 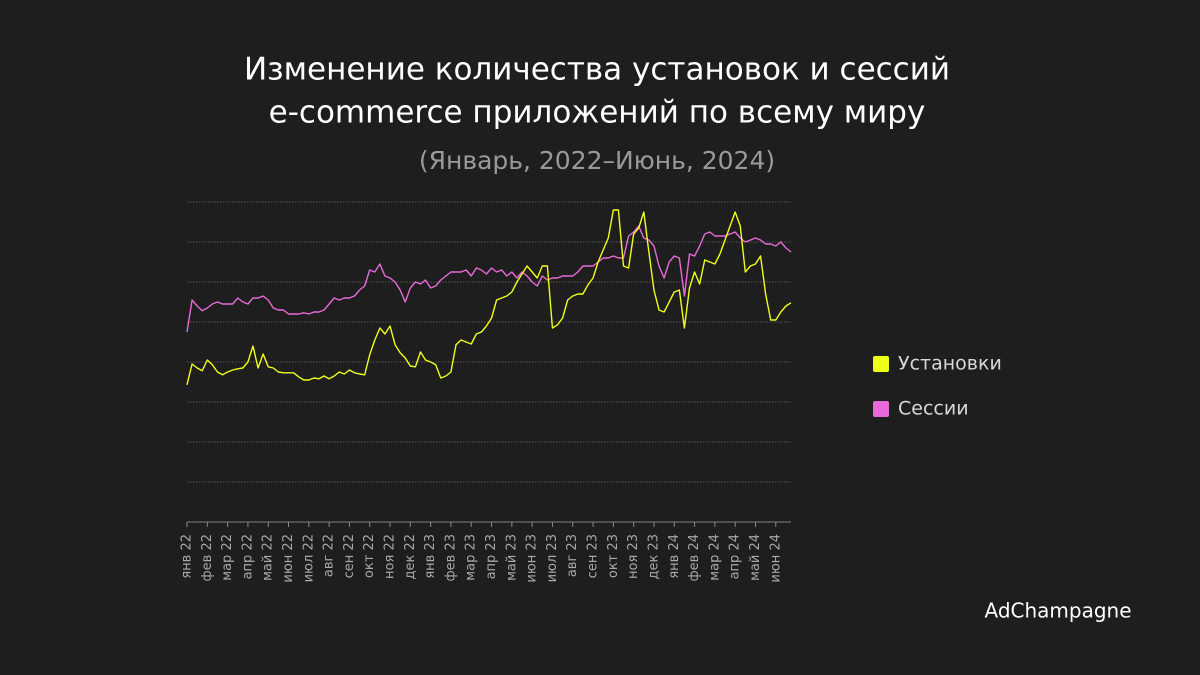 What do you see at coordinates (532, 558) in the screenshot?
I see `x-tick-label: июн 23` at bounding box center [532, 558].